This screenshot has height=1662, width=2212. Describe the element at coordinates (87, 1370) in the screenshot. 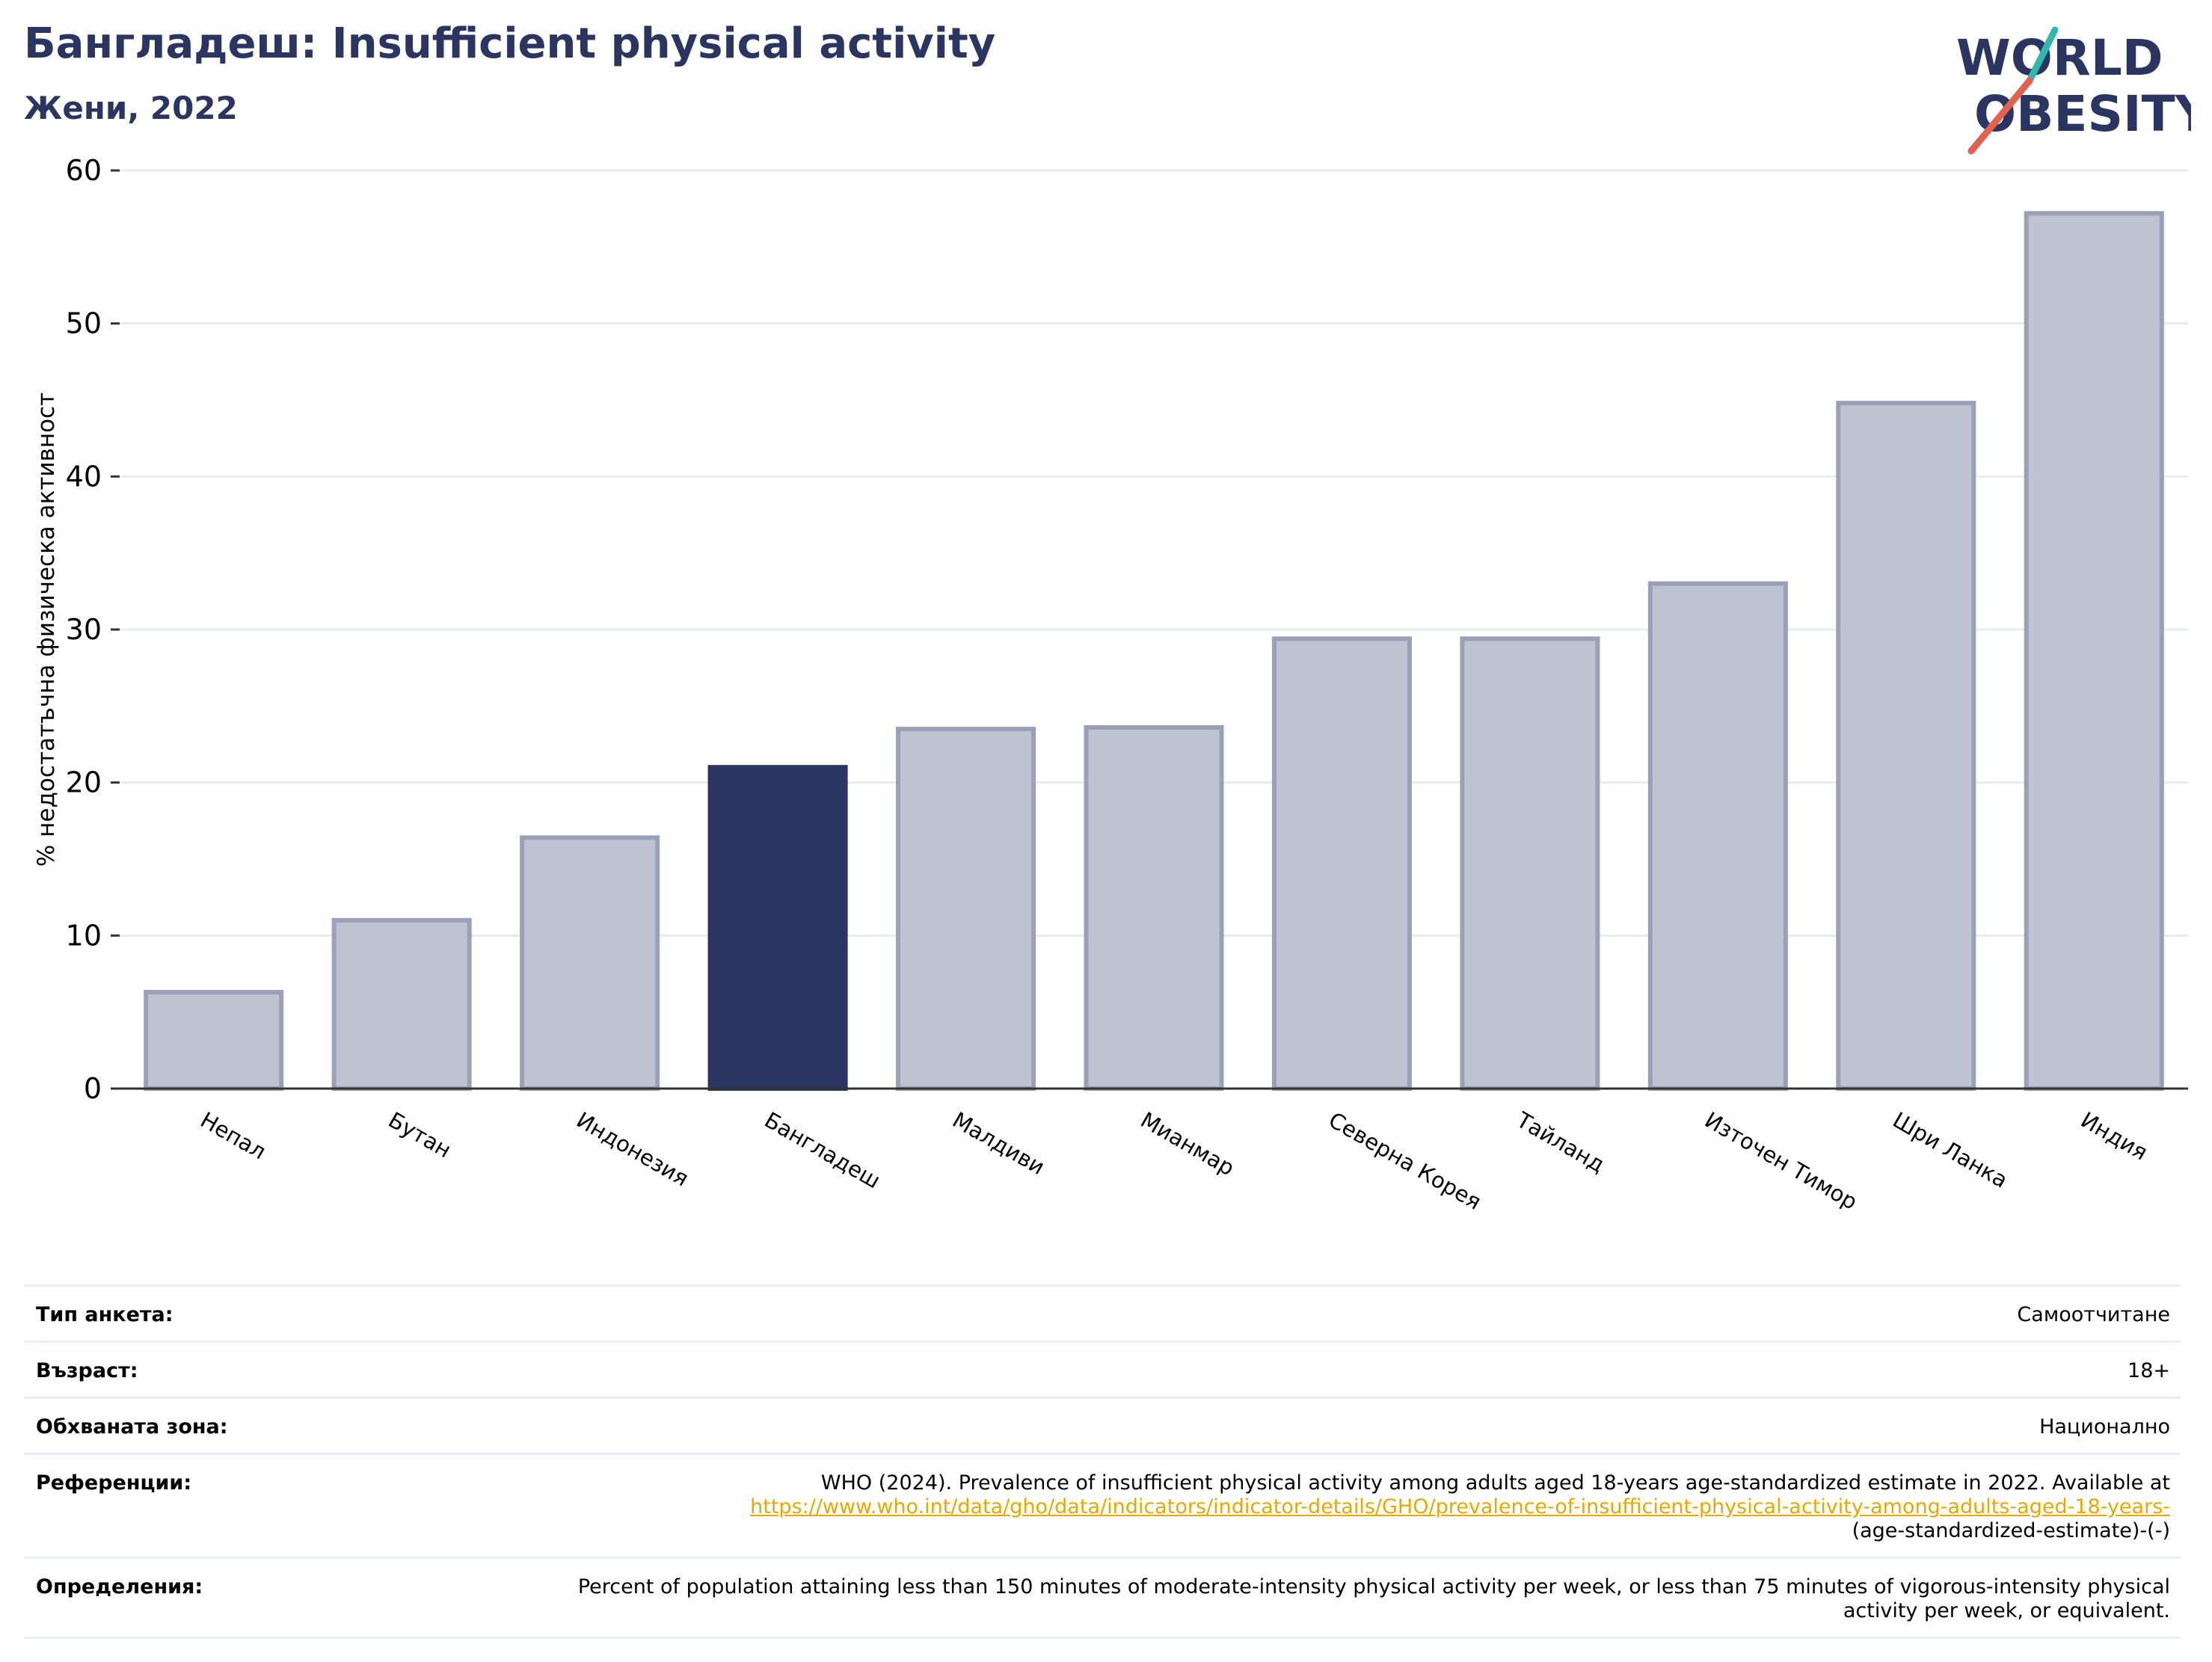

I see `meta-key: Възраст:` at that location.